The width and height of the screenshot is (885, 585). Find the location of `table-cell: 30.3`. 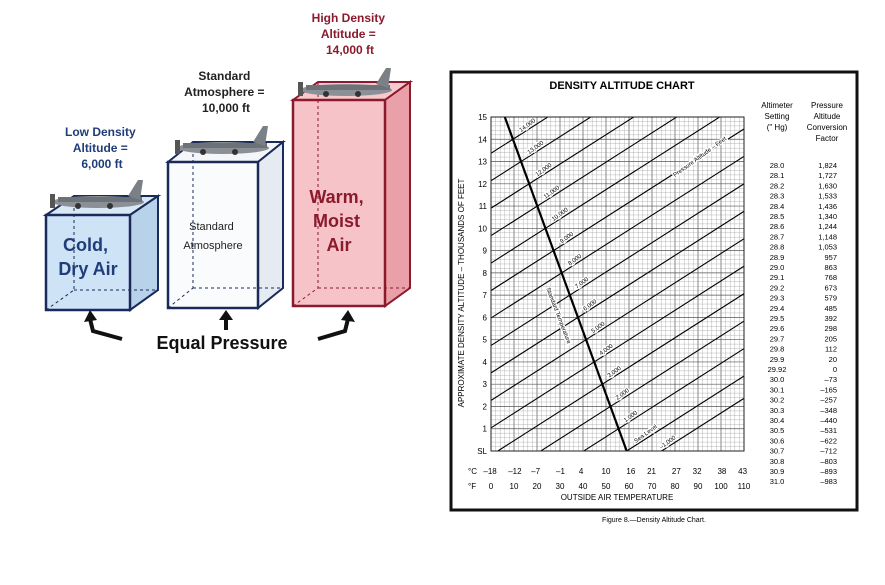

table-cell: 30.3 is located at coordinates (777, 410).